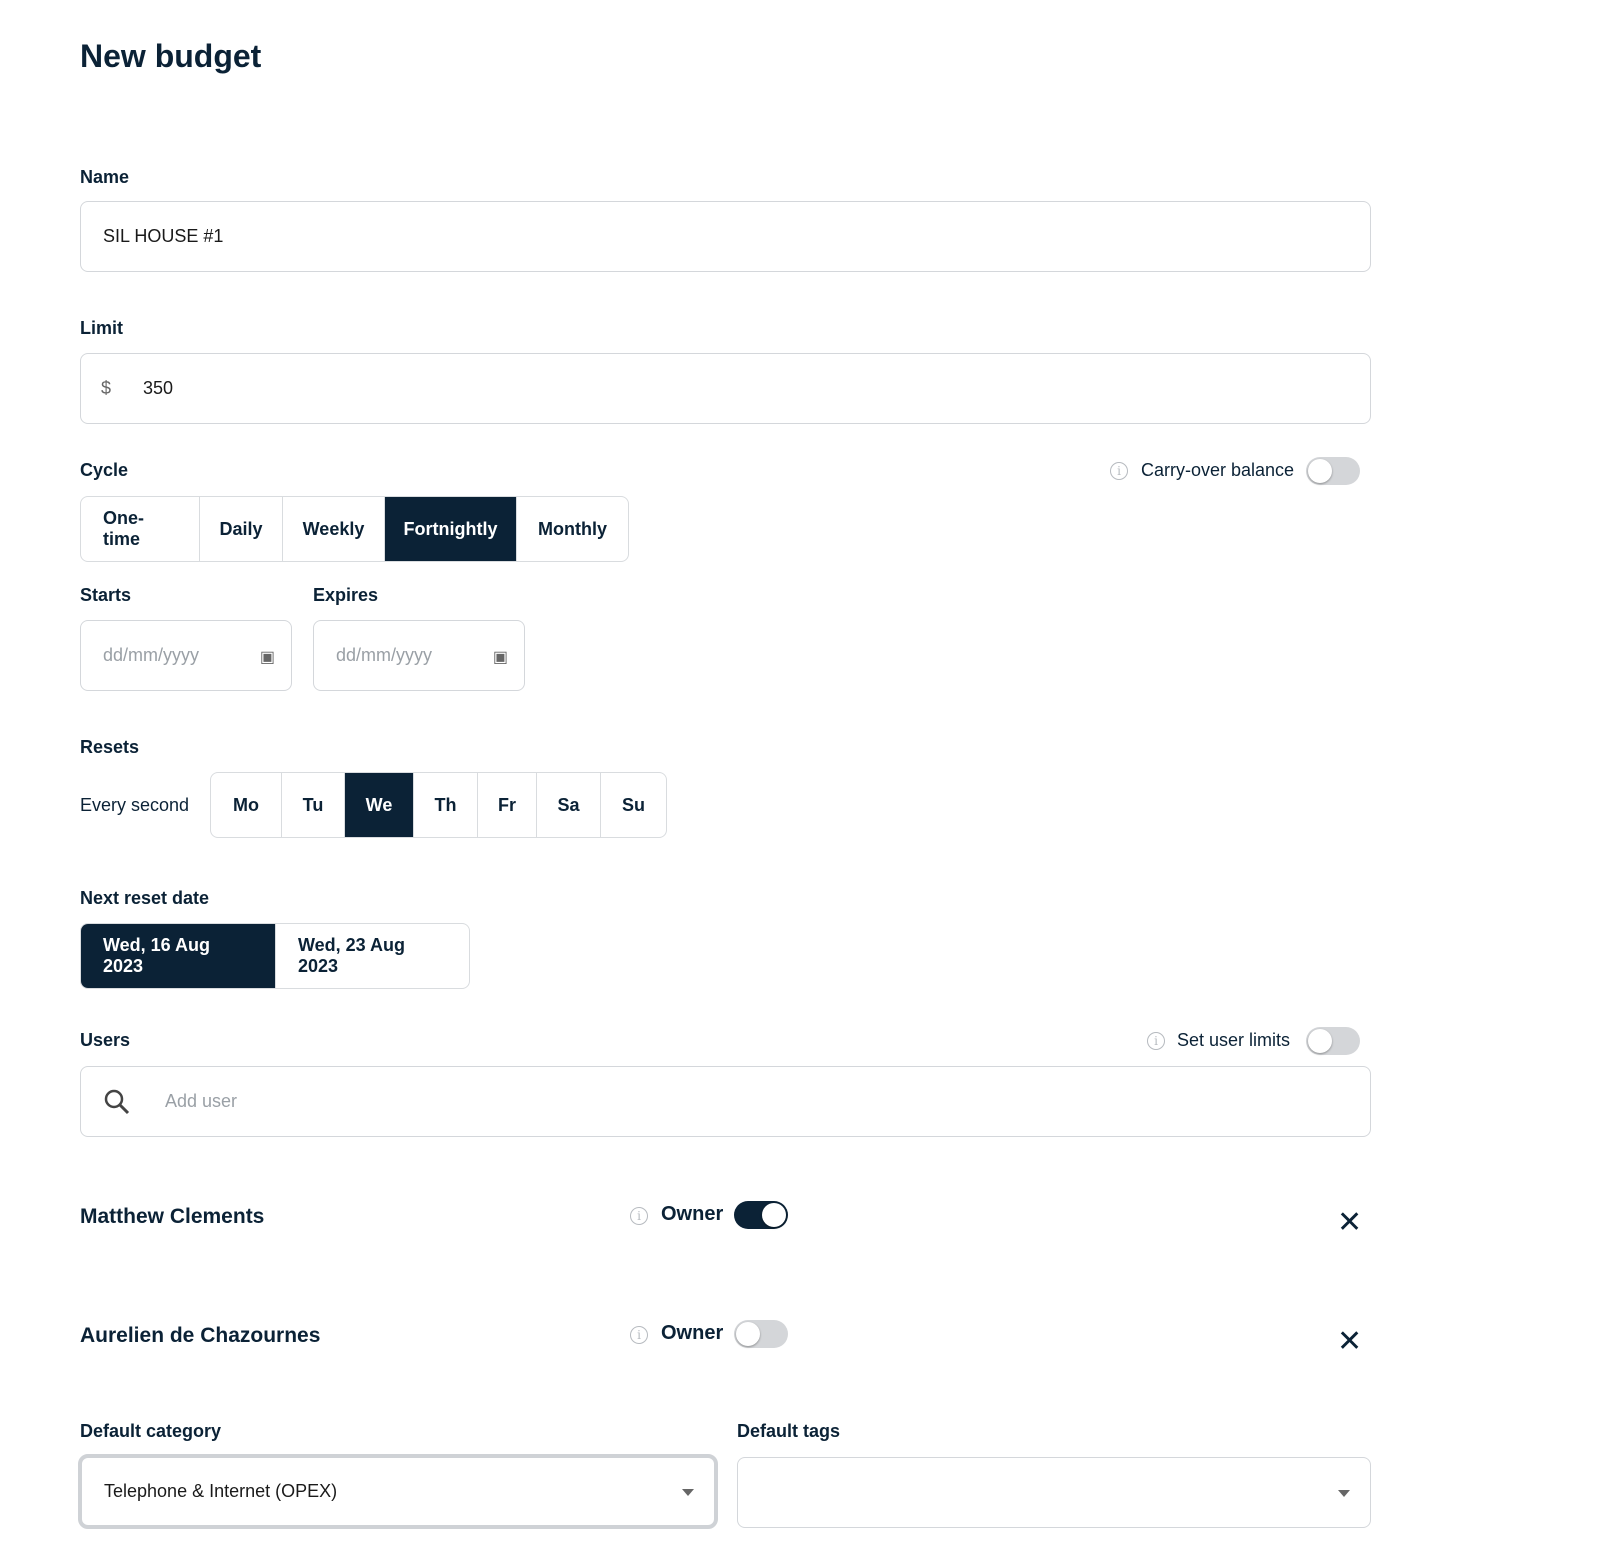  What do you see at coordinates (725, 1101) in the screenshot?
I see `add-user-search-input: Add user` at bounding box center [725, 1101].